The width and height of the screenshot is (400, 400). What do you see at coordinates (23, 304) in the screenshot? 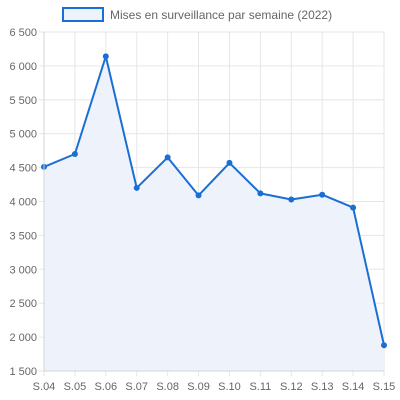
I see `y-tick-label: 2 500` at bounding box center [23, 304].